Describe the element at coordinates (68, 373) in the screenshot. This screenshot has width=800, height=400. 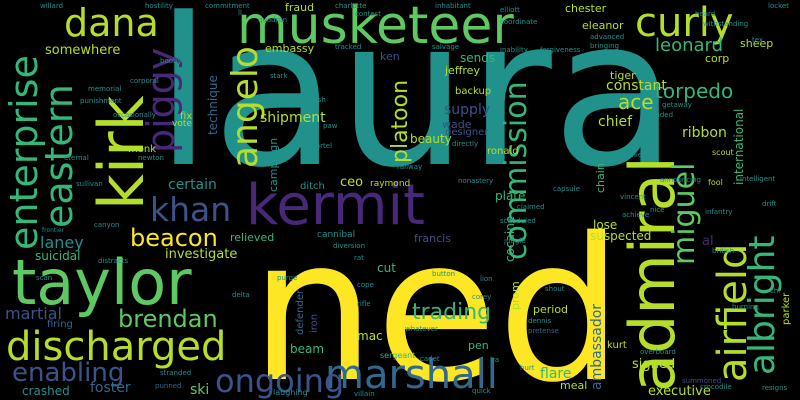
I see `word-enabling: enabling` at that location.